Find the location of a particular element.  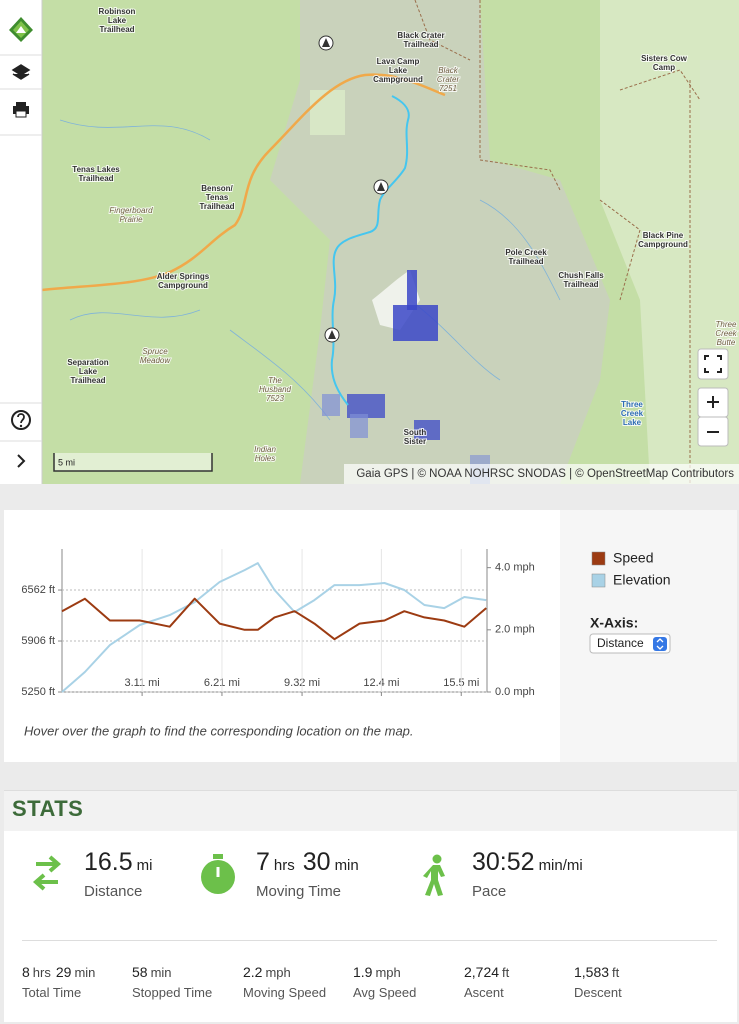

stat: 16.5 mi Distance is located at coordinates (122, 874).